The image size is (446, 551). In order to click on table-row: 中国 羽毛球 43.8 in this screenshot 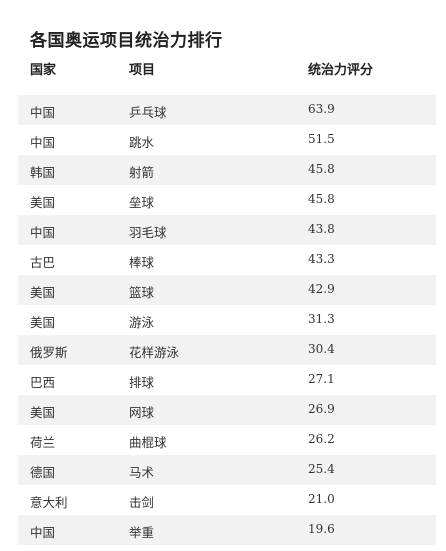, I will do `click(227, 230)`.